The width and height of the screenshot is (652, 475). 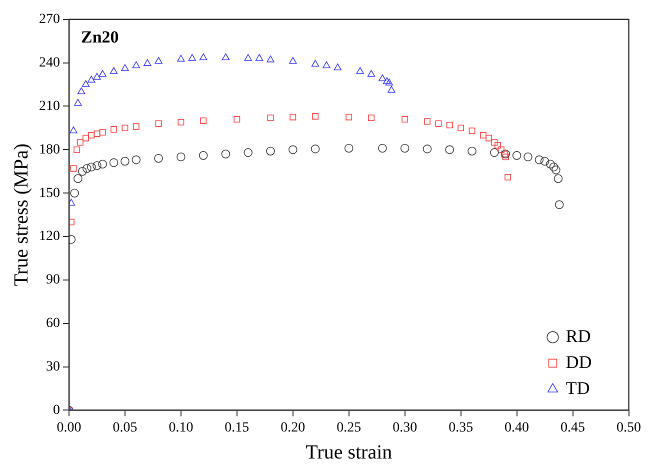 What do you see at coordinates (53, 366) in the screenshot?
I see `y-tick-label: 30` at bounding box center [53, 366].